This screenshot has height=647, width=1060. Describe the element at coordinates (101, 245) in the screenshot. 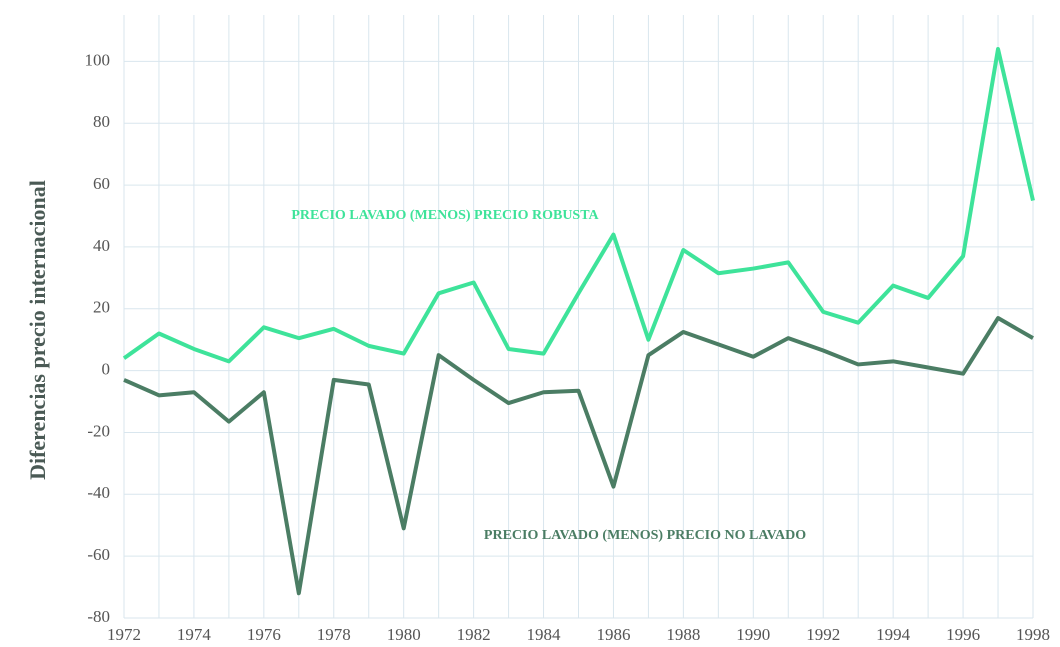

I see `y-tick-label: 40` at that location.